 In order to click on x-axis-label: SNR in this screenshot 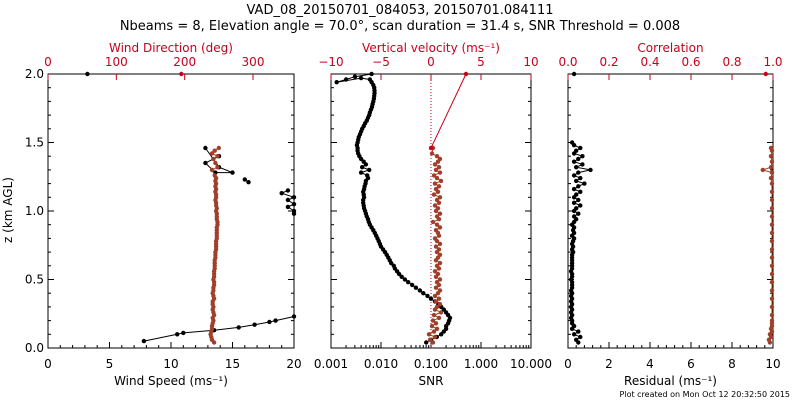, I will do `click(431, 381)`.